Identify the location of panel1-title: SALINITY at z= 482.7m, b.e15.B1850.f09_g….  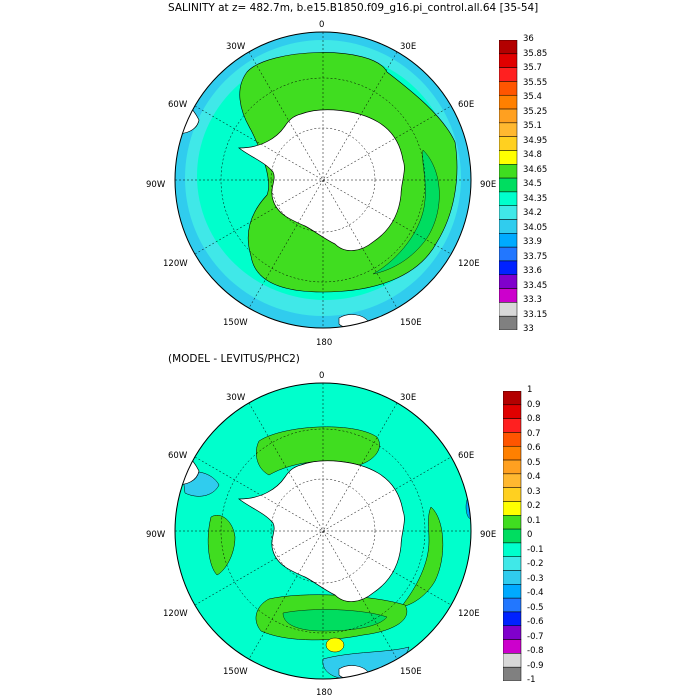
(353, 8).